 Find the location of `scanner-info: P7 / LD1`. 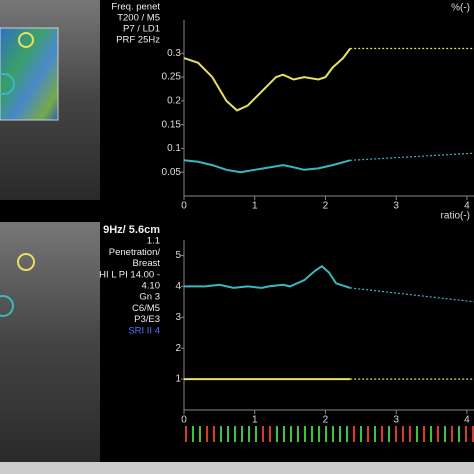

scanner-info: P7 / LD1 is located at coordinates (141, 29).